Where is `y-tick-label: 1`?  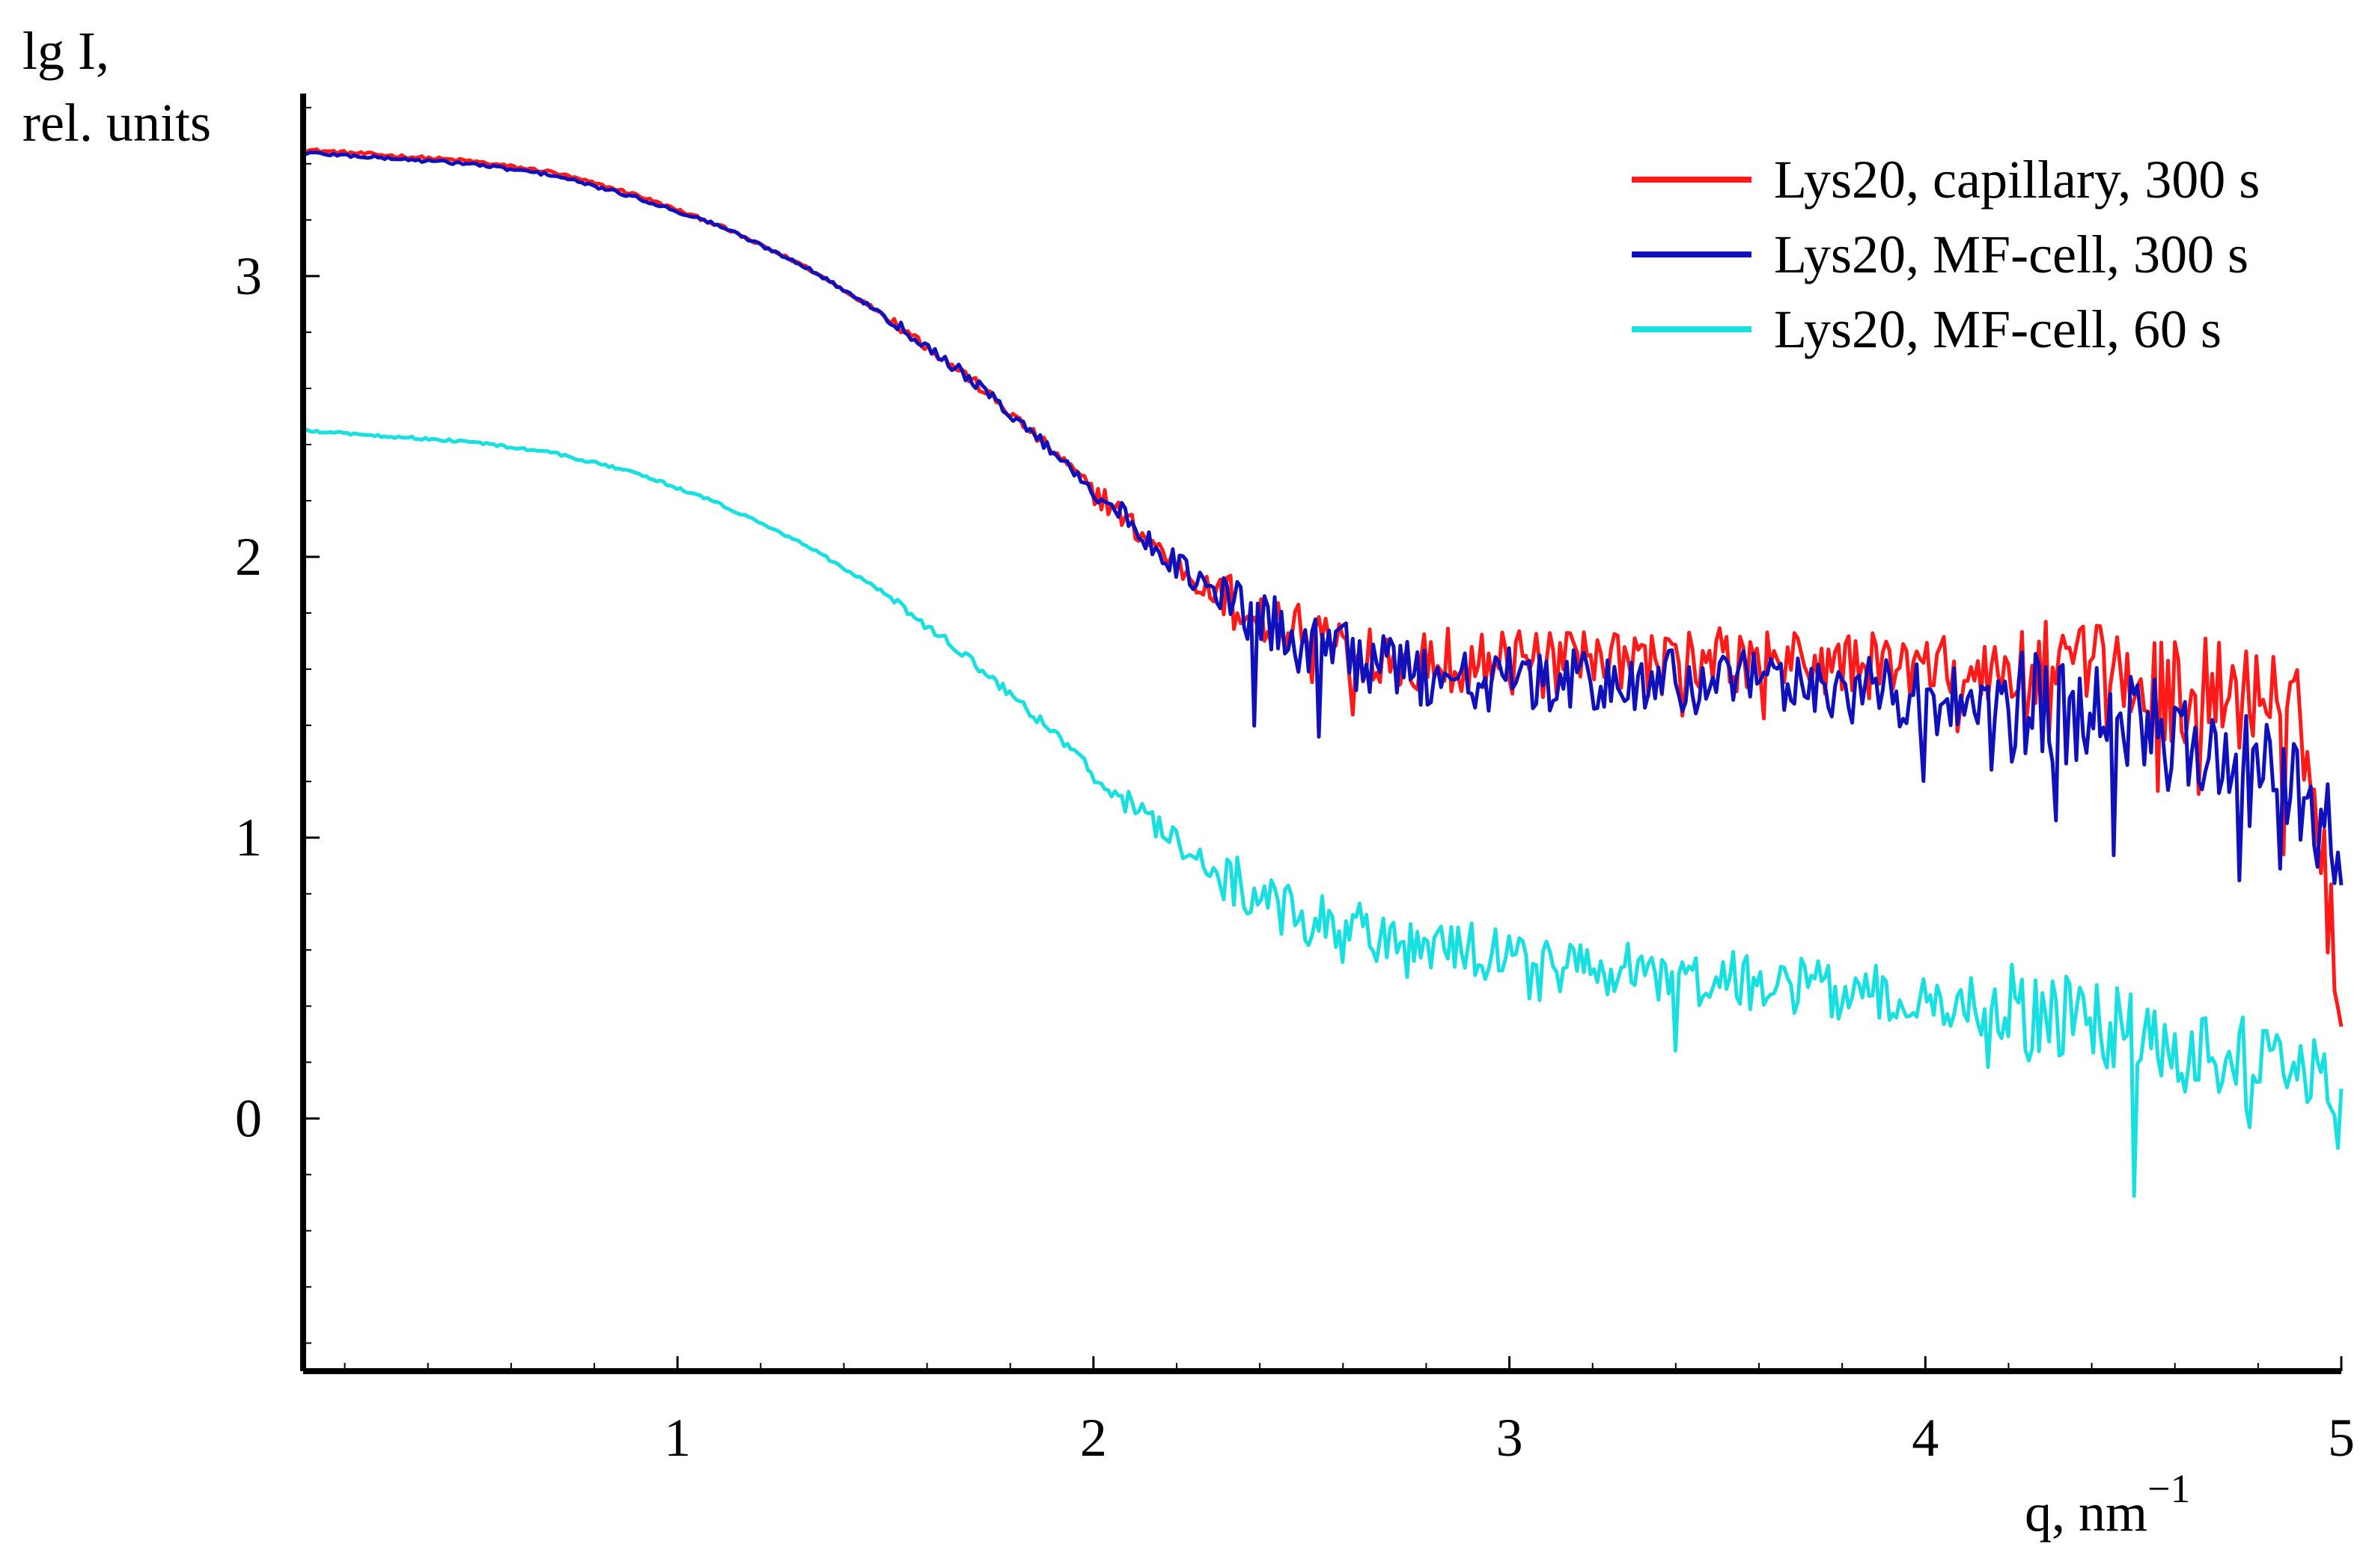
y-tick-label: 1 is located at coordinates (248, 838).